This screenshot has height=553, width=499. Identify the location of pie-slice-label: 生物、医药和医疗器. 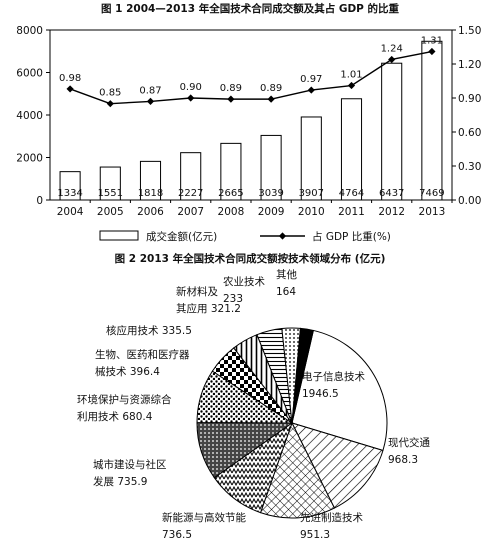
(142, 354).